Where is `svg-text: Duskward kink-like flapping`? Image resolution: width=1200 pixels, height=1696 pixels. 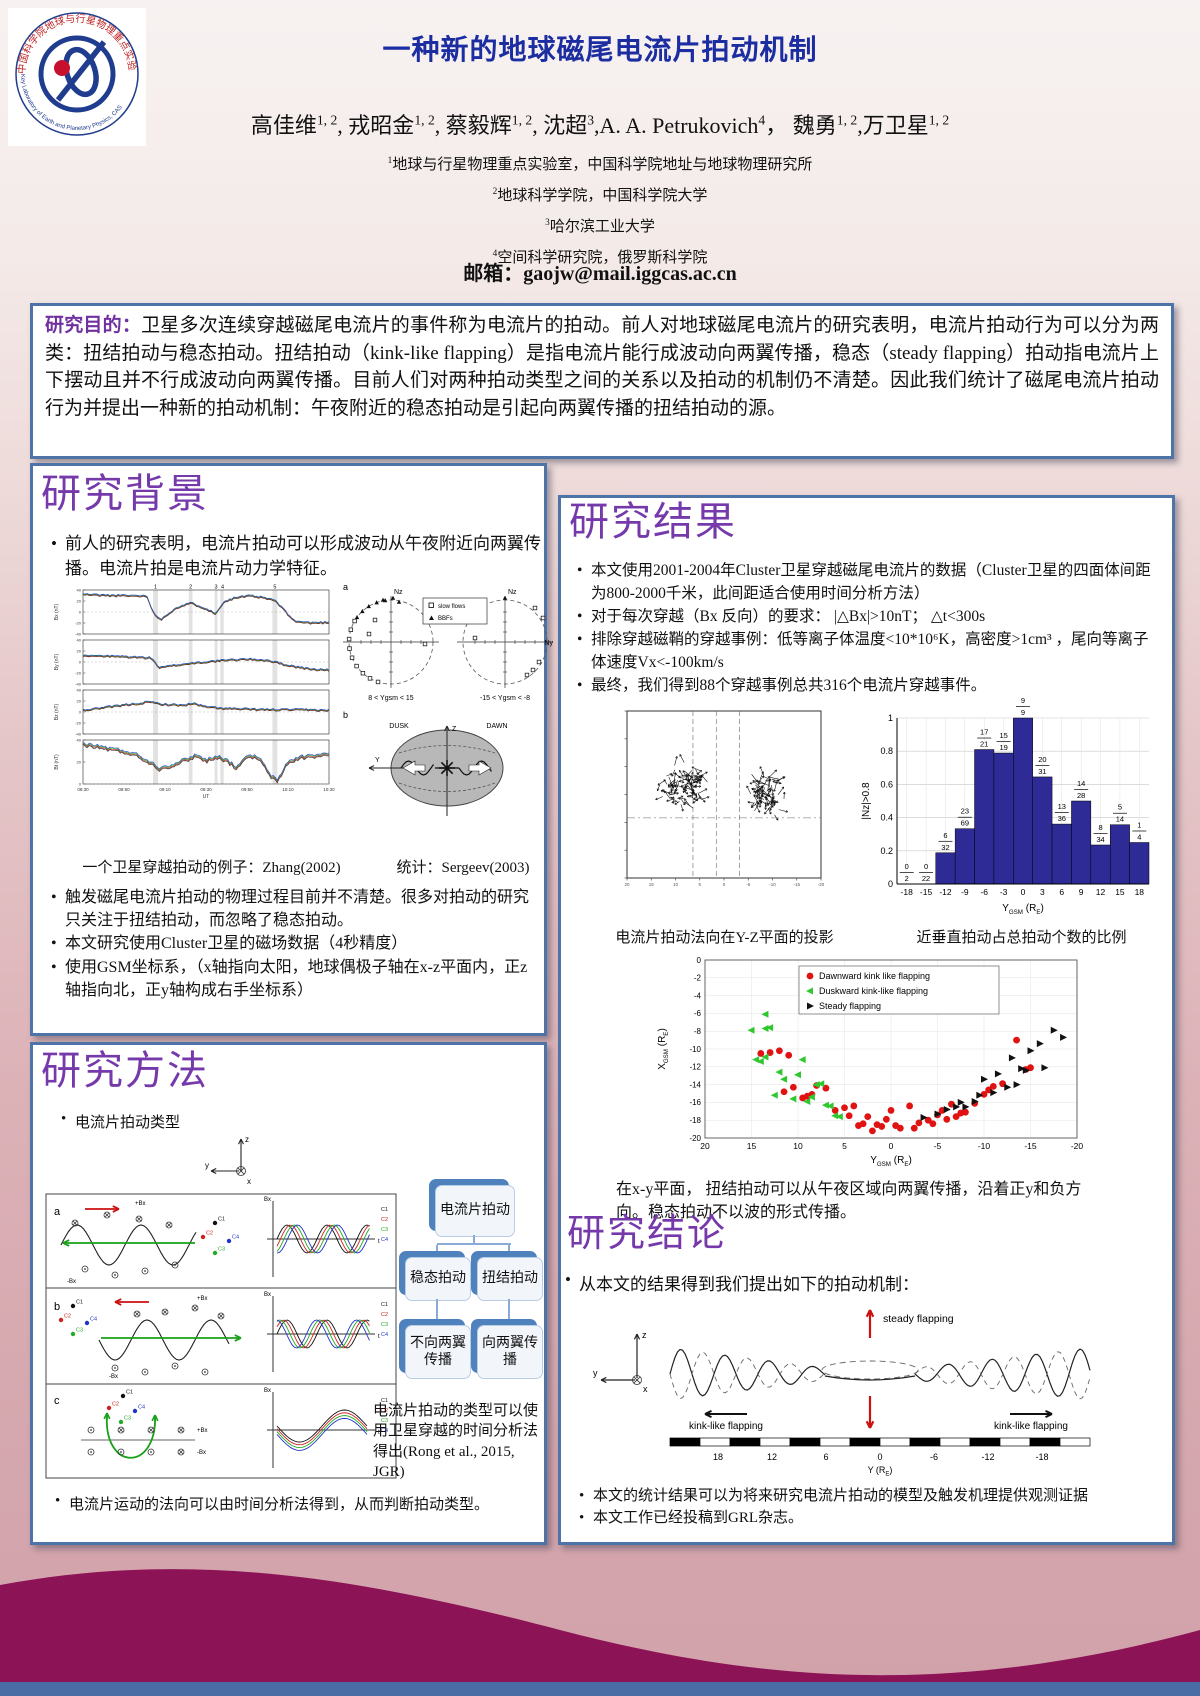 svg-text: Duskward kink-like flapping is located at coordinates (873, 991).